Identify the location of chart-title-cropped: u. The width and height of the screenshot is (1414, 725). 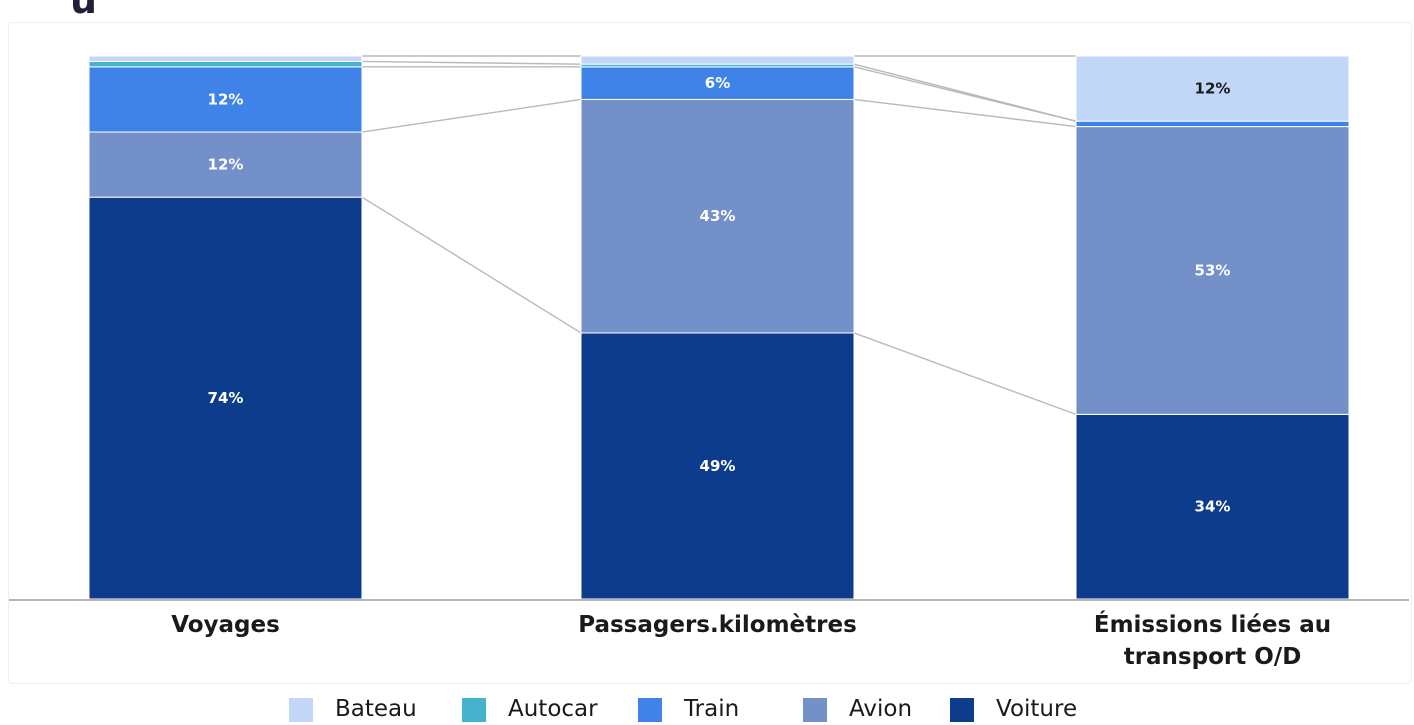
(84, 11).